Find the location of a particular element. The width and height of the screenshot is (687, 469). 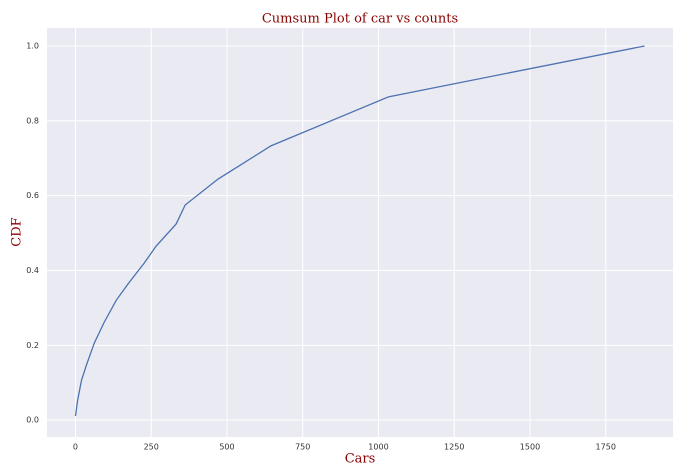

y-tick-label: 0.4 is located at coordinates (32, 270).